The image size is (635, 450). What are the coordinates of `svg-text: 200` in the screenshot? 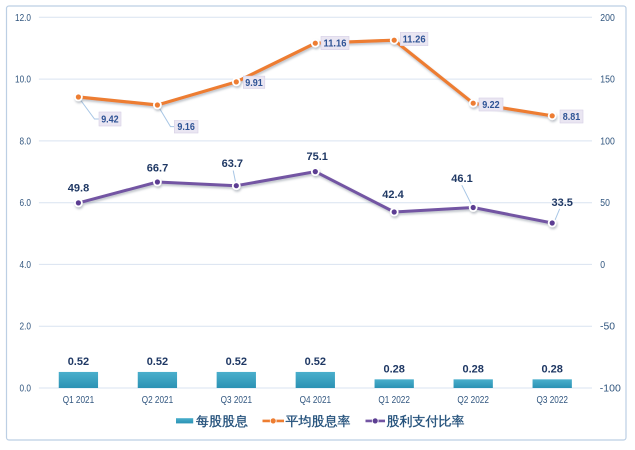 It's located at (607, 18).